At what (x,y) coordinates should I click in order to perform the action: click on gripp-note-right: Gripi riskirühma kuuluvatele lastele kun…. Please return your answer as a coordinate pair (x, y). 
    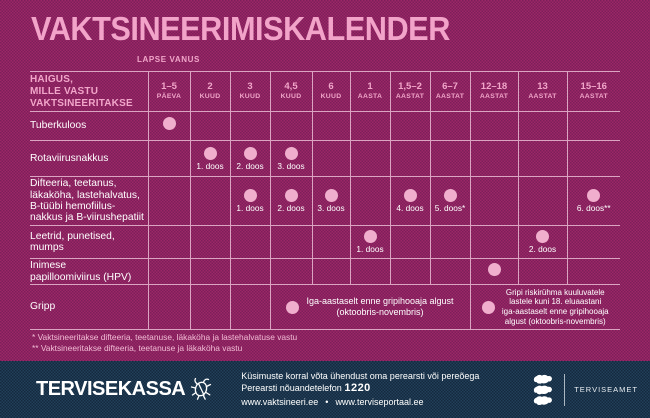
    Looking at the image, I should click on (555, 306).